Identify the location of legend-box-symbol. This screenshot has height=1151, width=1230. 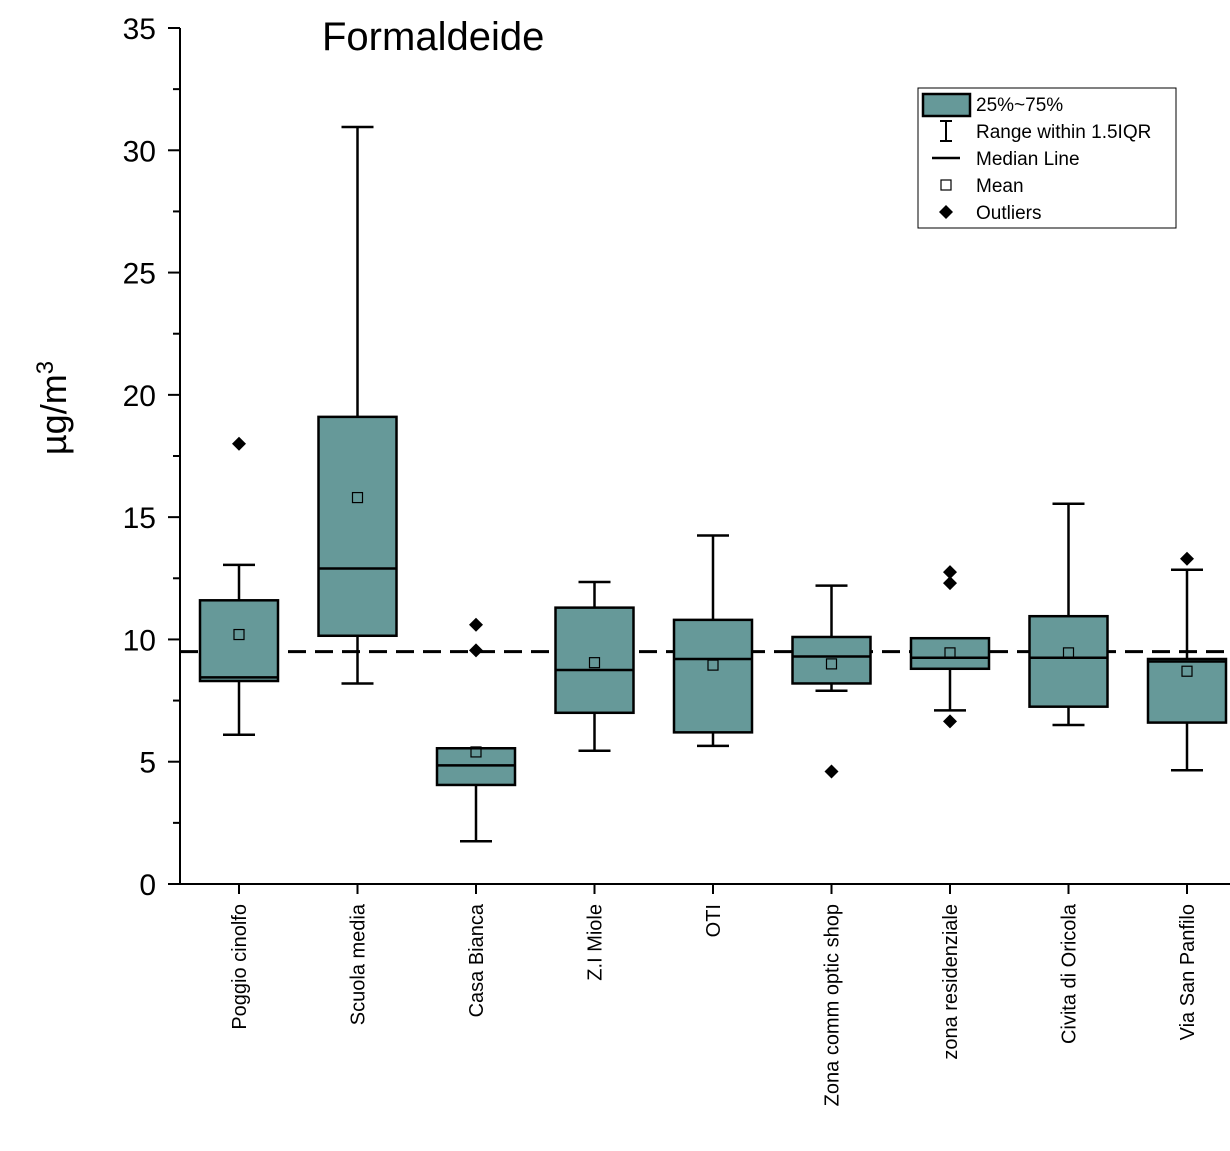
(946, 105).